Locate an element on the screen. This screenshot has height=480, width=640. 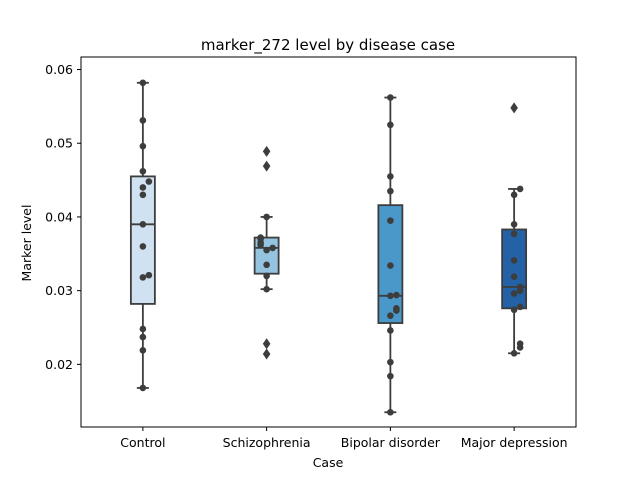
x-tick-label: Bipolar disorder is located at coordinates (391, 442).